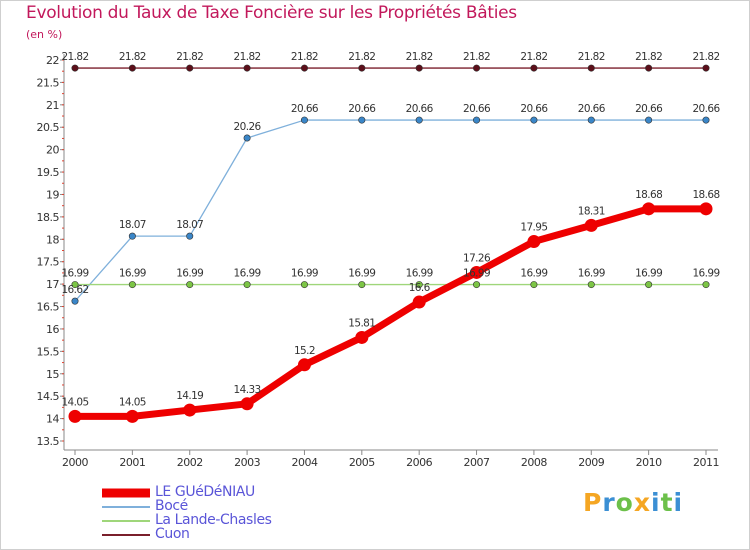 The image size is (750, 550). Describe the element at coordinates (52, 150) in the screenshot. I see `y-tick-label: 20` at that location.